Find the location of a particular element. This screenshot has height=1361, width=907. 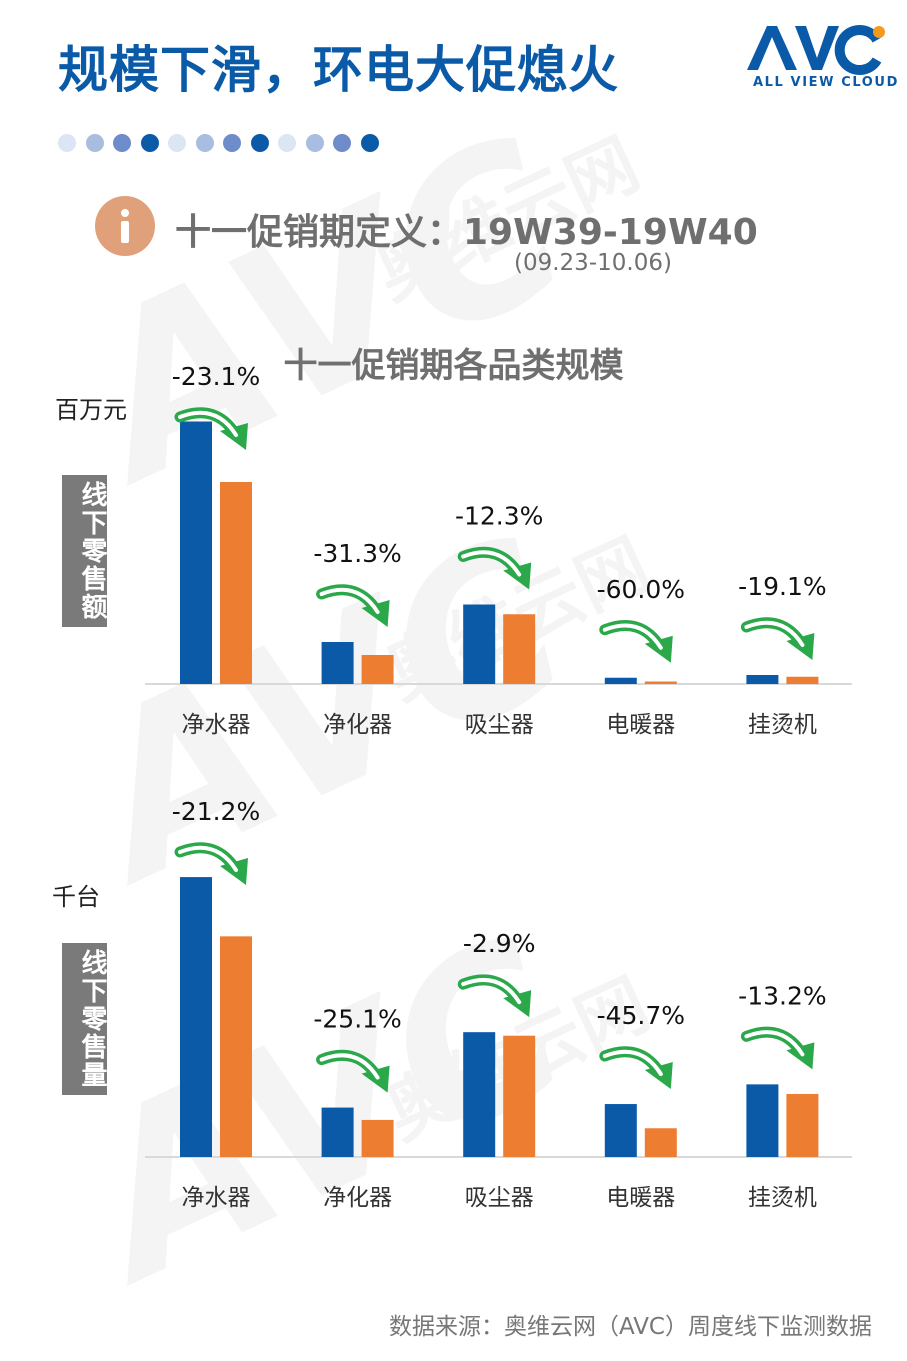

promo-date-range: (09.23-10.06) is located at coordinates (593, 263).